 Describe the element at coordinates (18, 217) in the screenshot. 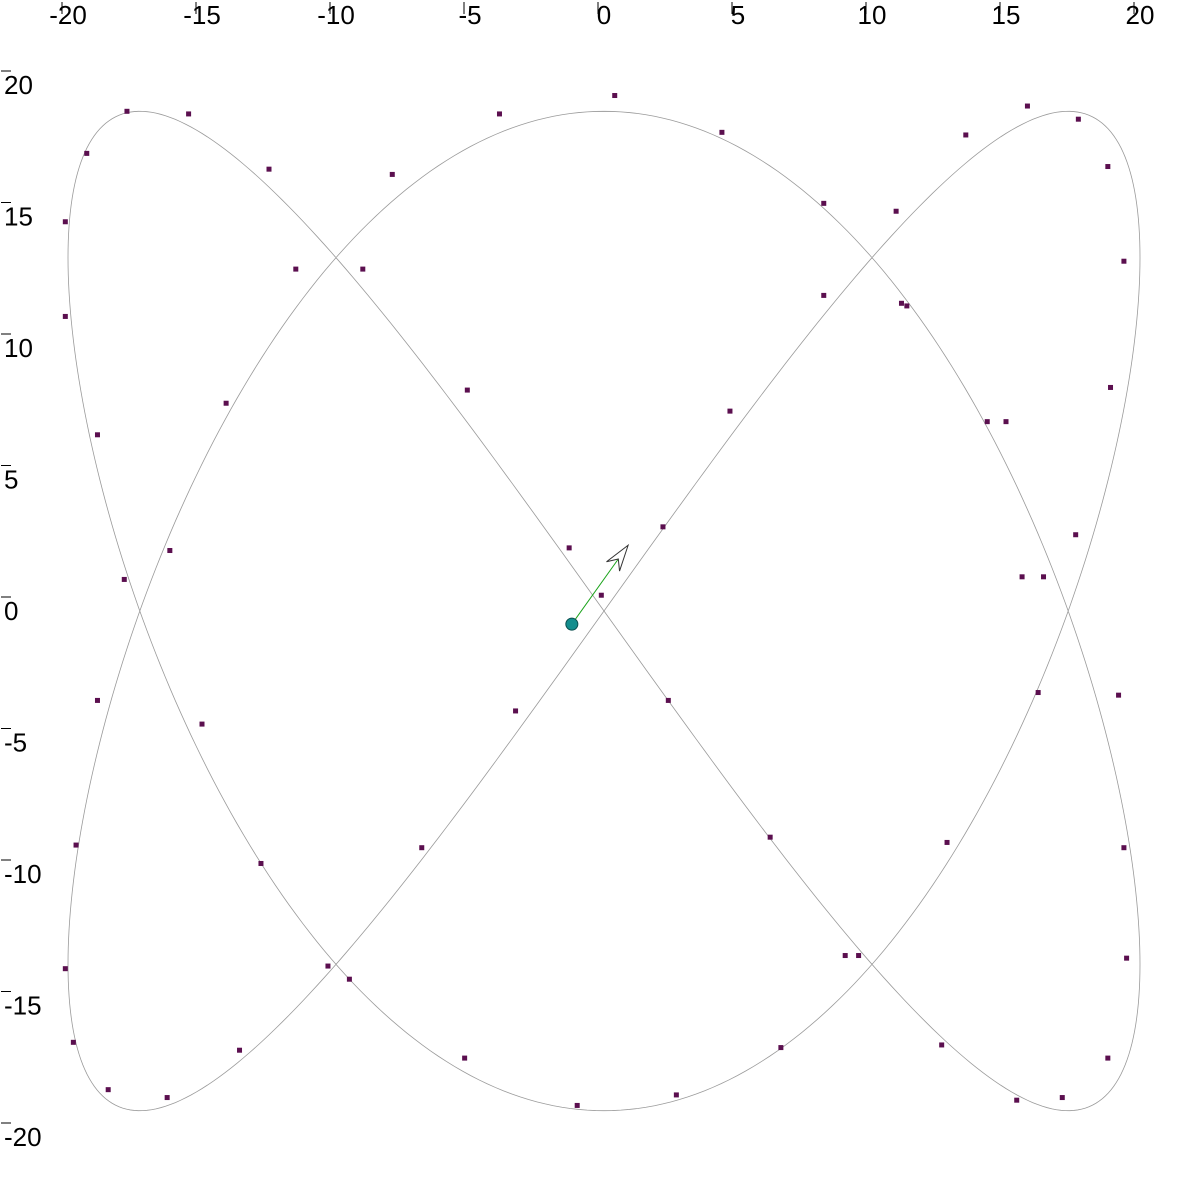

I see `y-tick-label: 15` at that location.